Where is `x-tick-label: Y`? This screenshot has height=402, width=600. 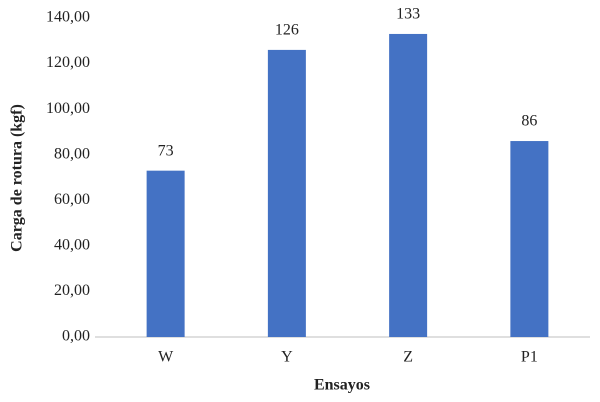
x-tick-label: Y is located at coordinates (287, 357).